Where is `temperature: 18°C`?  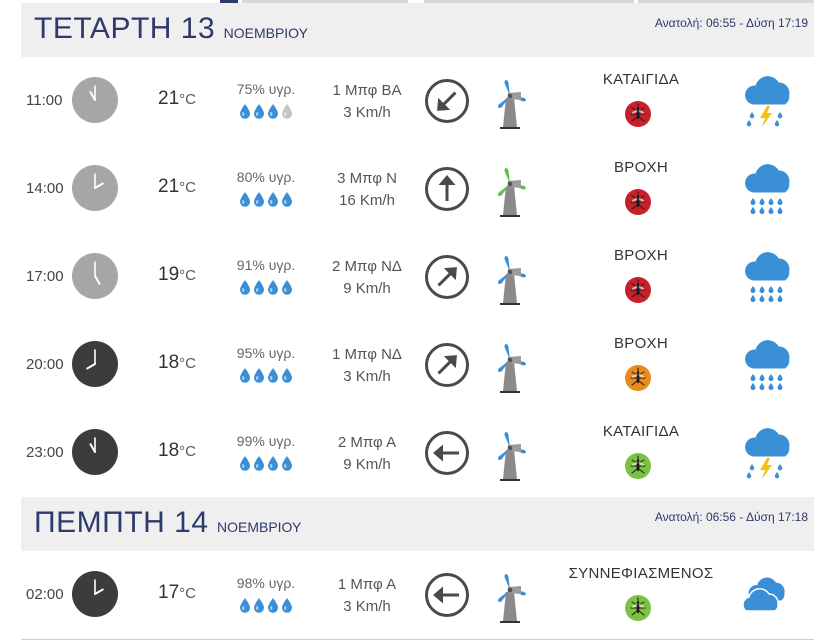
temperature: 18°C is located at coordinates (177, 363).